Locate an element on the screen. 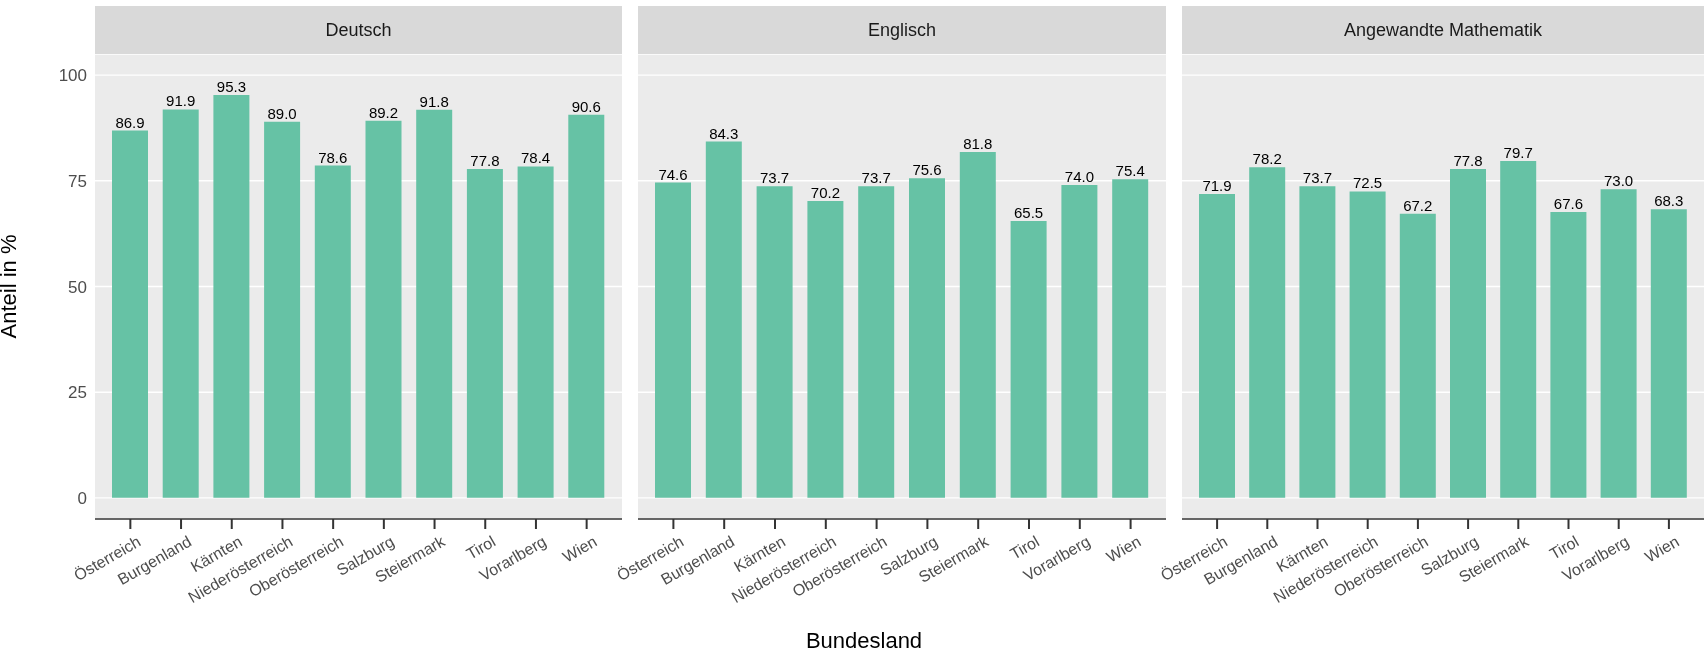 The image size is (1704, 663). data-label: 74.0 is located at coordinates (1079, 177).